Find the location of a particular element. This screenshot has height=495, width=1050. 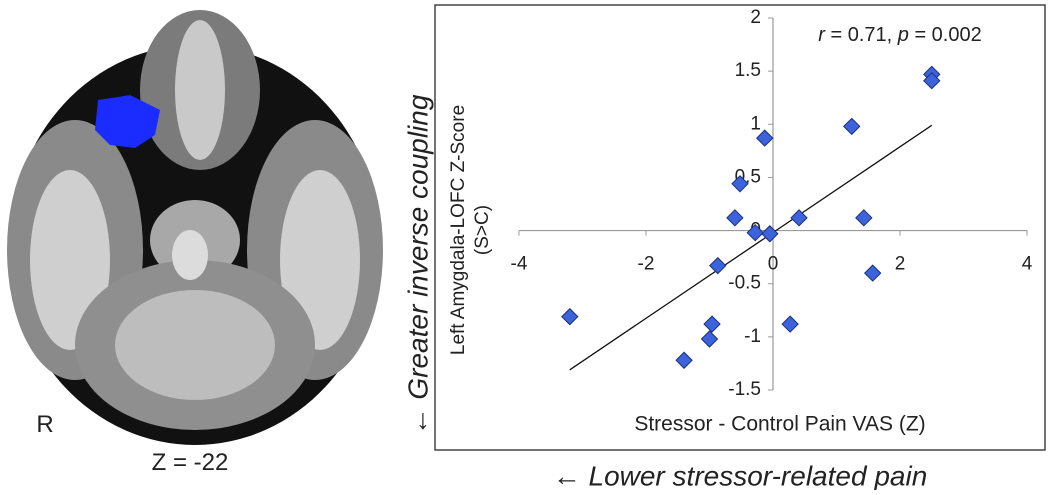

annotation-part: r is located at coordinates (822, 35).